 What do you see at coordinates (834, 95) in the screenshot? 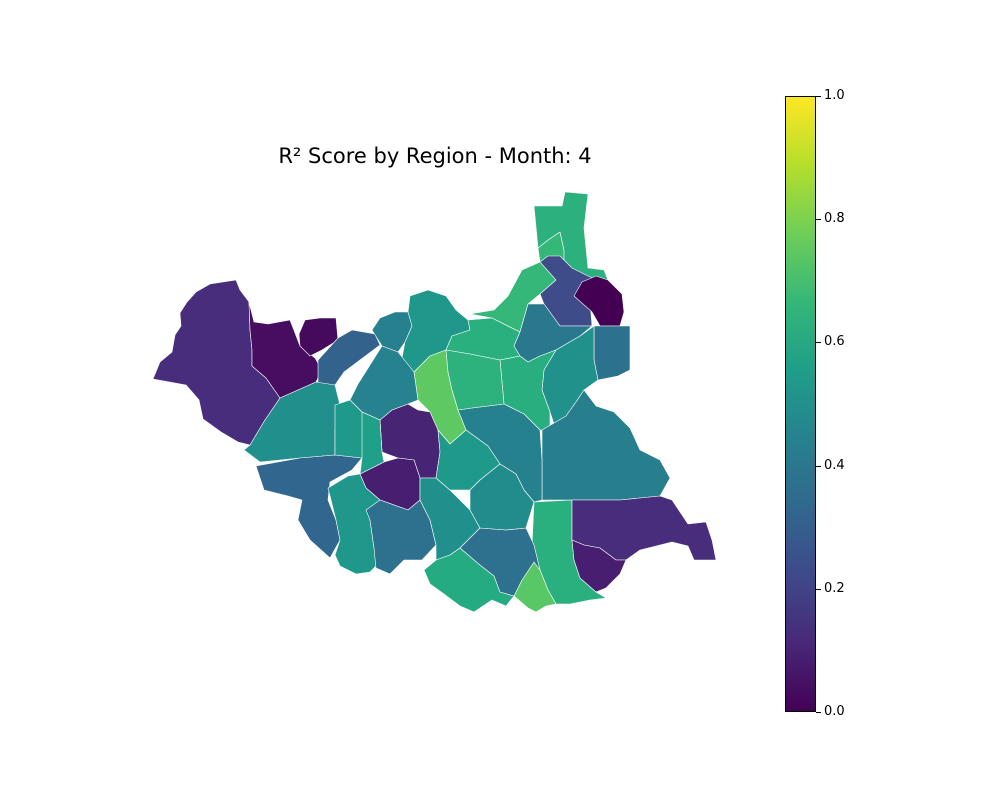
I see `colorbar-tick-label: 1.0` at bounding box center [834, 95].